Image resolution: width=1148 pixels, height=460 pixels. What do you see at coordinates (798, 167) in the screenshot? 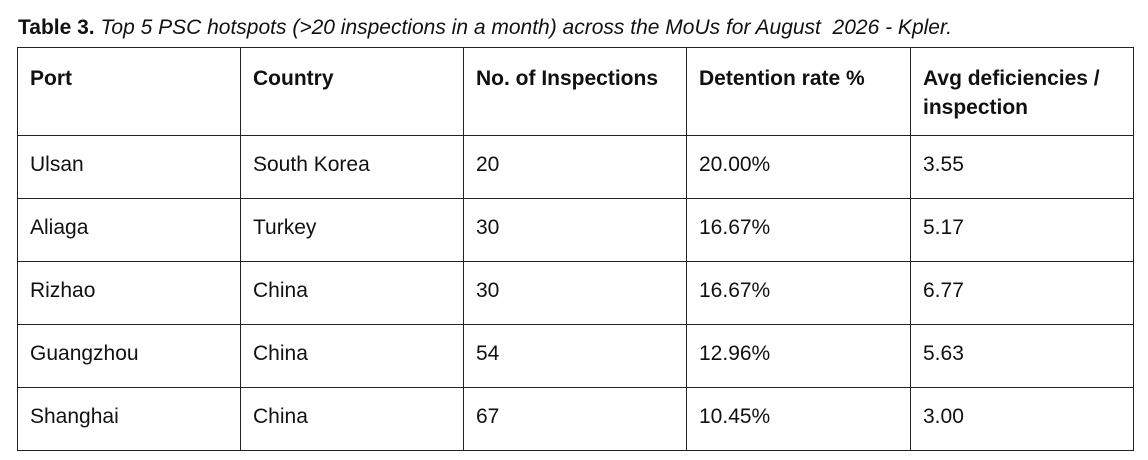
I see `table-cell: 20.00%` at bounding box center [798, 167].